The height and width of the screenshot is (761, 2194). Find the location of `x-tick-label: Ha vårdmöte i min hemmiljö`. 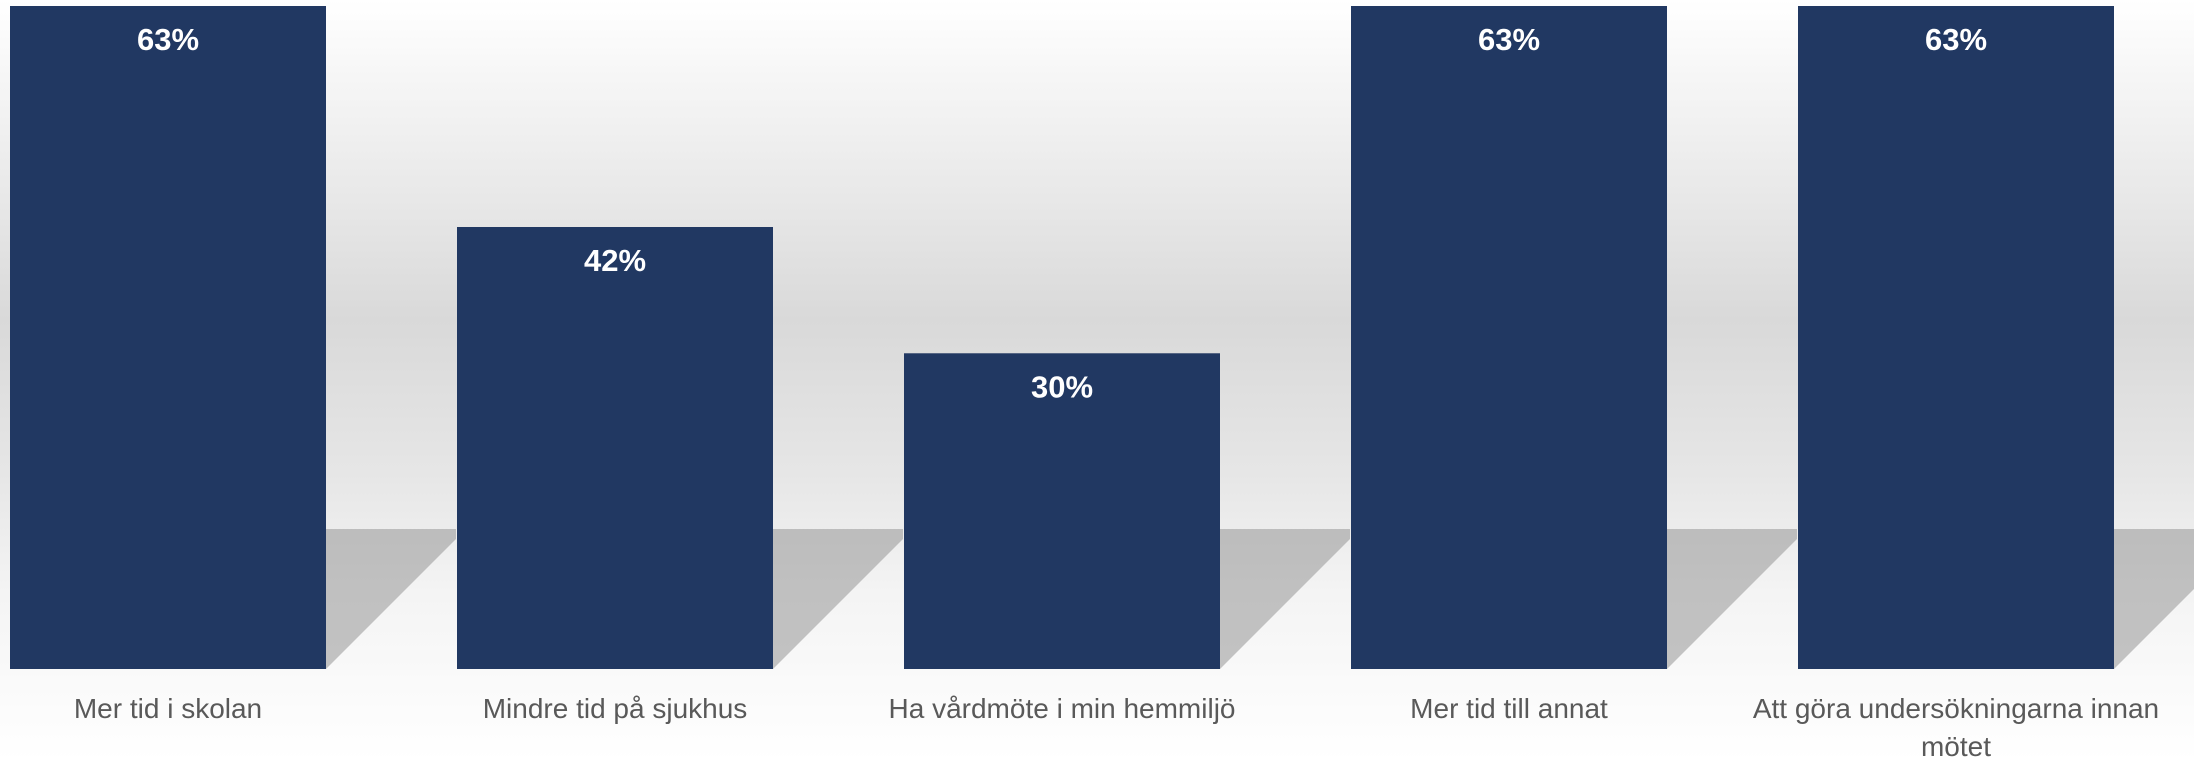

x-tick-label: Ha vårdmöte i min hemmiljö is located at coordinates (1062, 708).